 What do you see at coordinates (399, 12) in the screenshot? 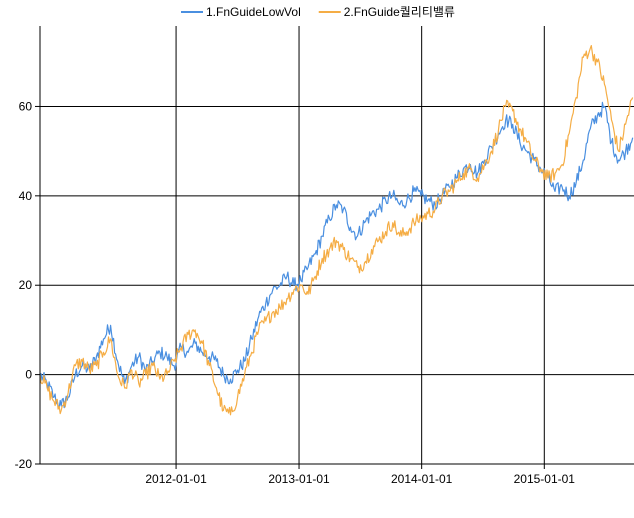
I see `legend-label-2: 2.FnGuide퀄리티밸류` at bounding box center [399, 12].